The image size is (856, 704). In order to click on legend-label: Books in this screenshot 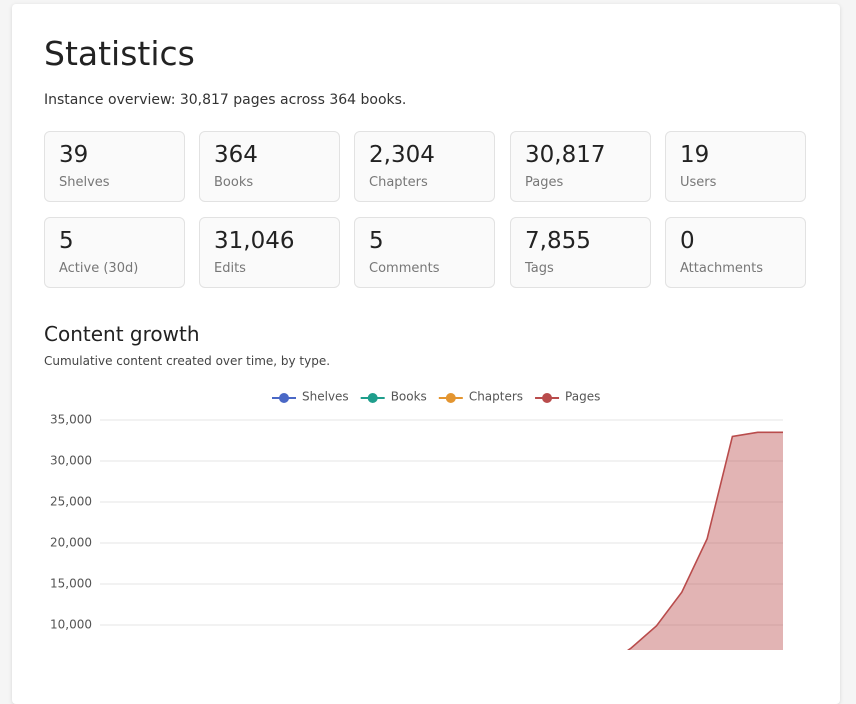, I will do `click(409, 397)`.